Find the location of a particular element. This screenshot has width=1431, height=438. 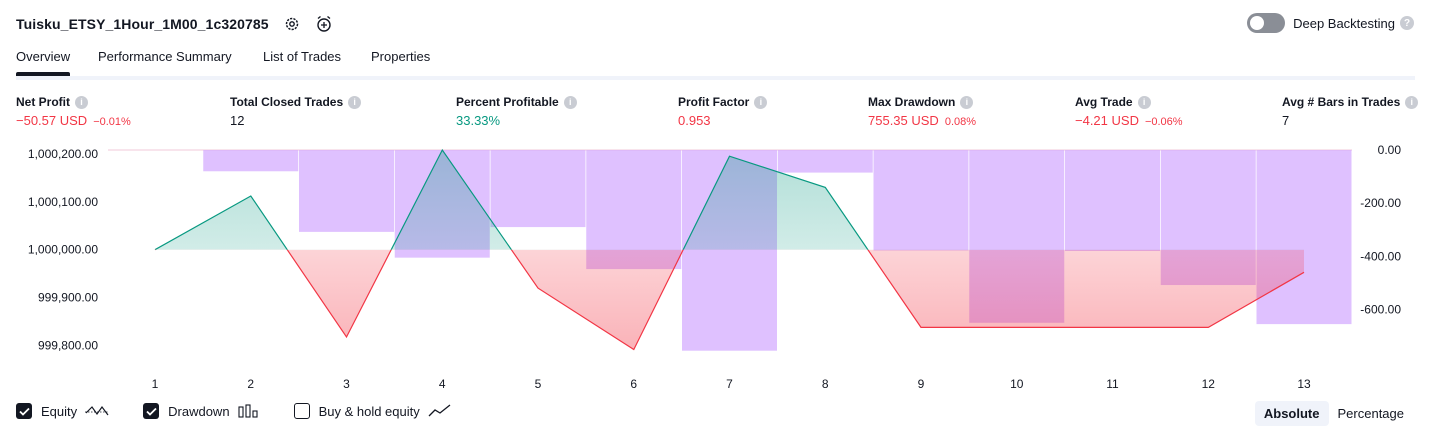

metric-value-text: 755.35 USD is located at coordinates (903, 120).